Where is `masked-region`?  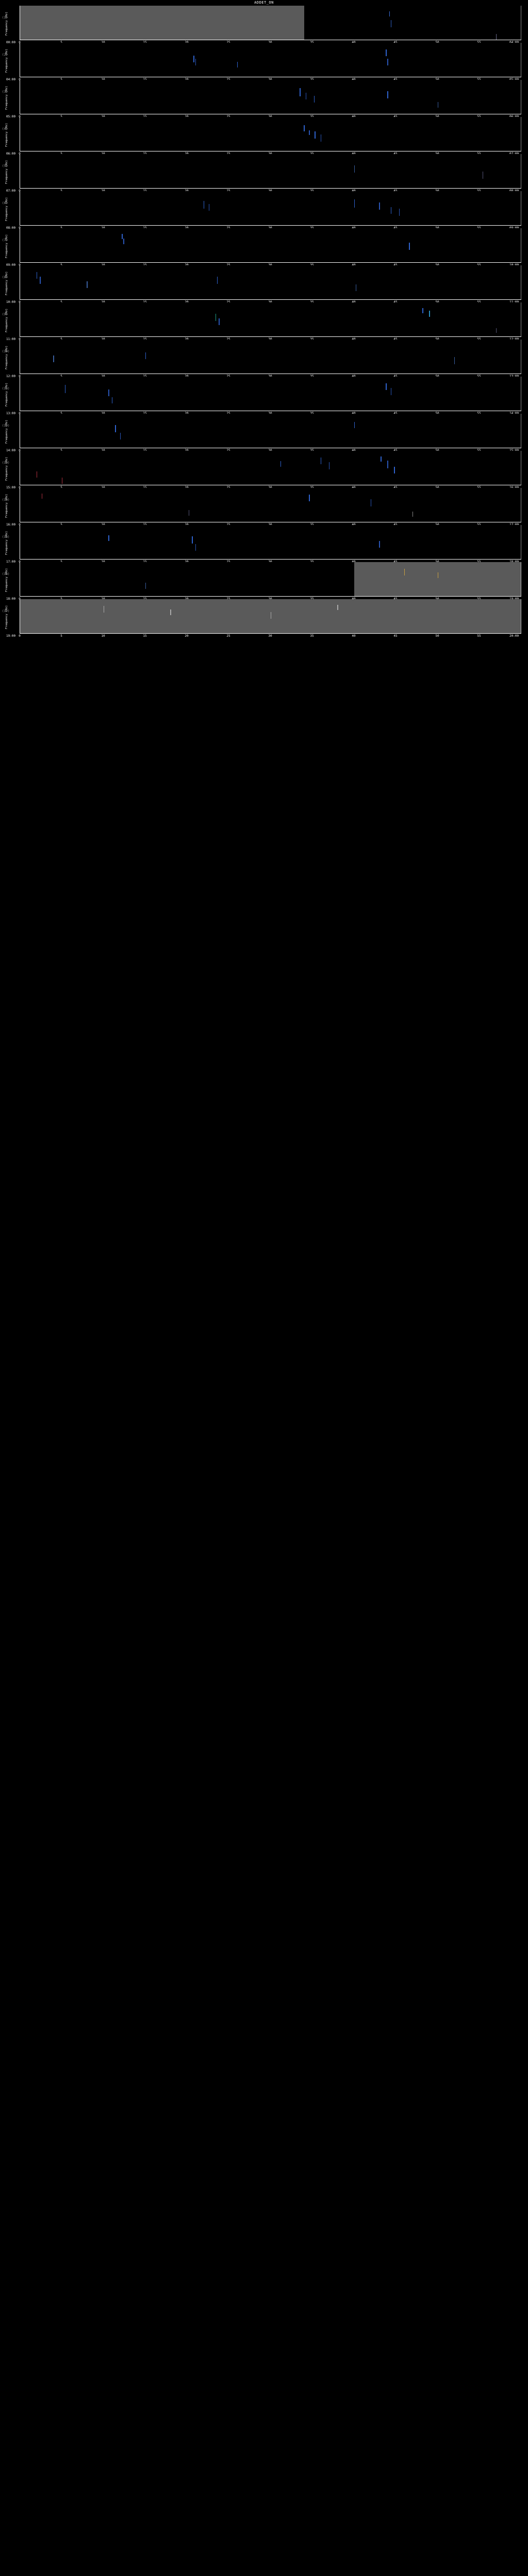
masked-region is located at coordinates (437, 579).